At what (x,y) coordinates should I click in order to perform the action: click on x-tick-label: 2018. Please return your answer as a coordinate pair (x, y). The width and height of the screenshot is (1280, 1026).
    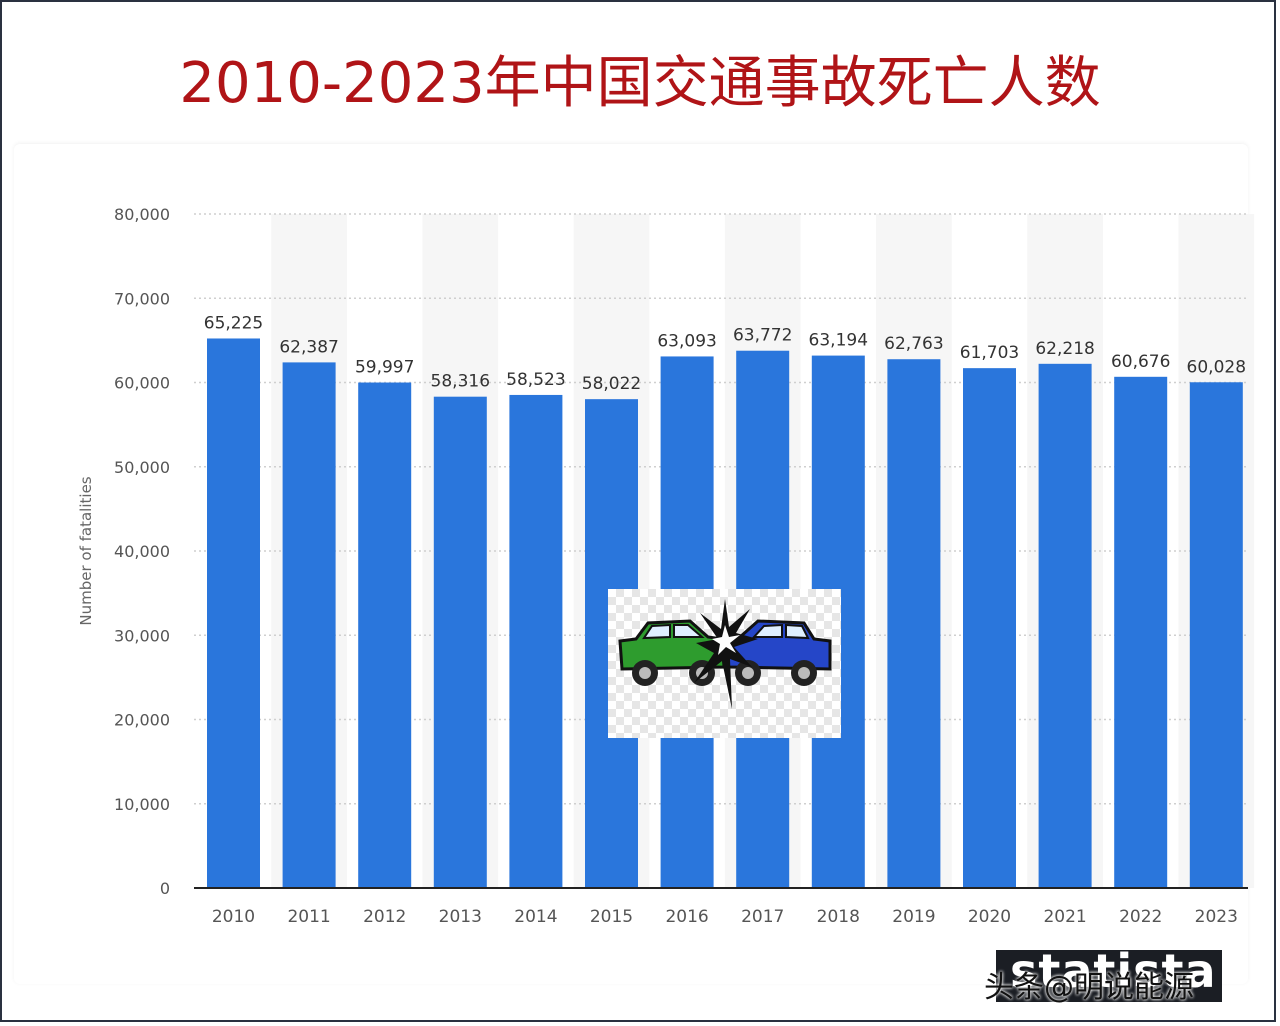
    Looking at the image, I should click on (838, 917).